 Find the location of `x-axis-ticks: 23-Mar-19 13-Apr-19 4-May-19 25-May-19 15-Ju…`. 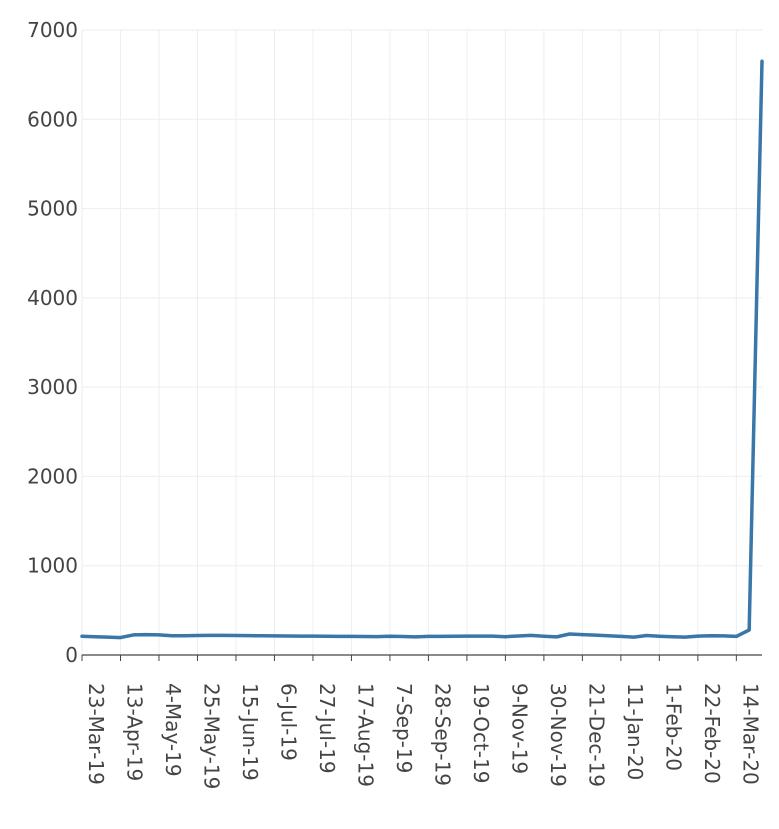

x-axis-ticks: 23-Mar-19 13-Apr-19 4-May-19 25-May-19 15-Ju… is located at coordinates (421, 722).